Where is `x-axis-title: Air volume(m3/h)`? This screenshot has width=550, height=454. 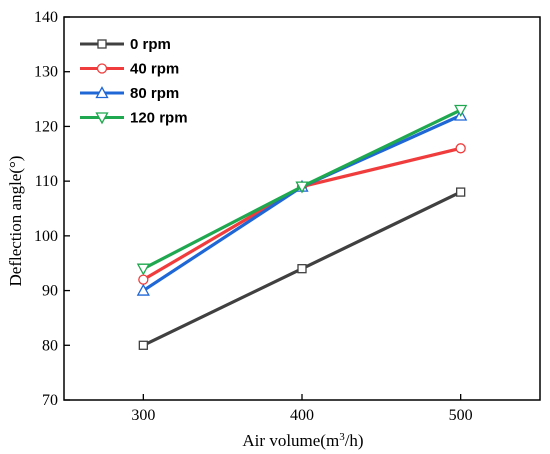
x-axis-title: Air volume(m3/h) is located at coordinates (302, 440).